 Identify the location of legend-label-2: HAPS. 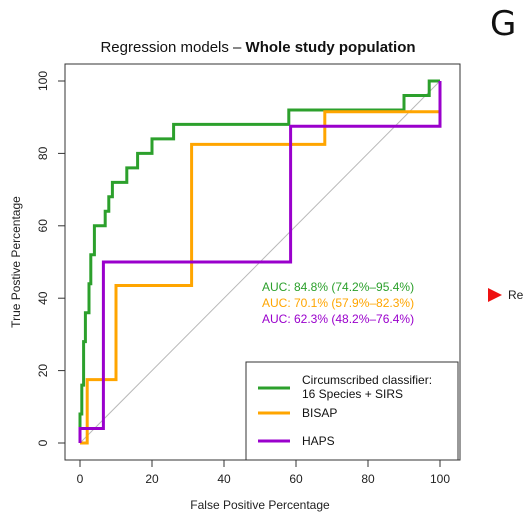
(318, 441).